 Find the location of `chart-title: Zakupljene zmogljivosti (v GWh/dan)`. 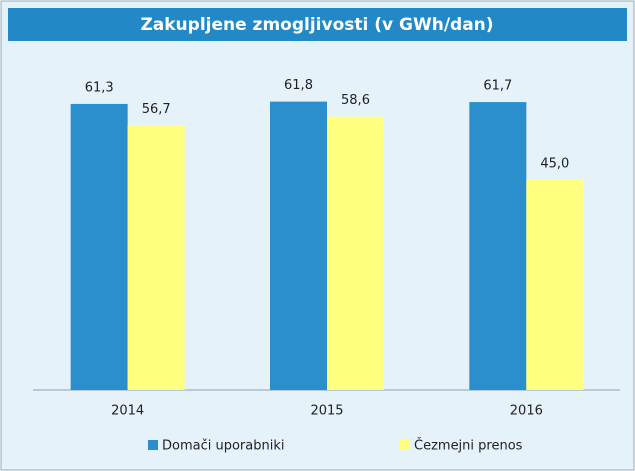

chart-title: Zakupljene zmogljivosti (v GWh/dan) is located at coordinates (316, 25).